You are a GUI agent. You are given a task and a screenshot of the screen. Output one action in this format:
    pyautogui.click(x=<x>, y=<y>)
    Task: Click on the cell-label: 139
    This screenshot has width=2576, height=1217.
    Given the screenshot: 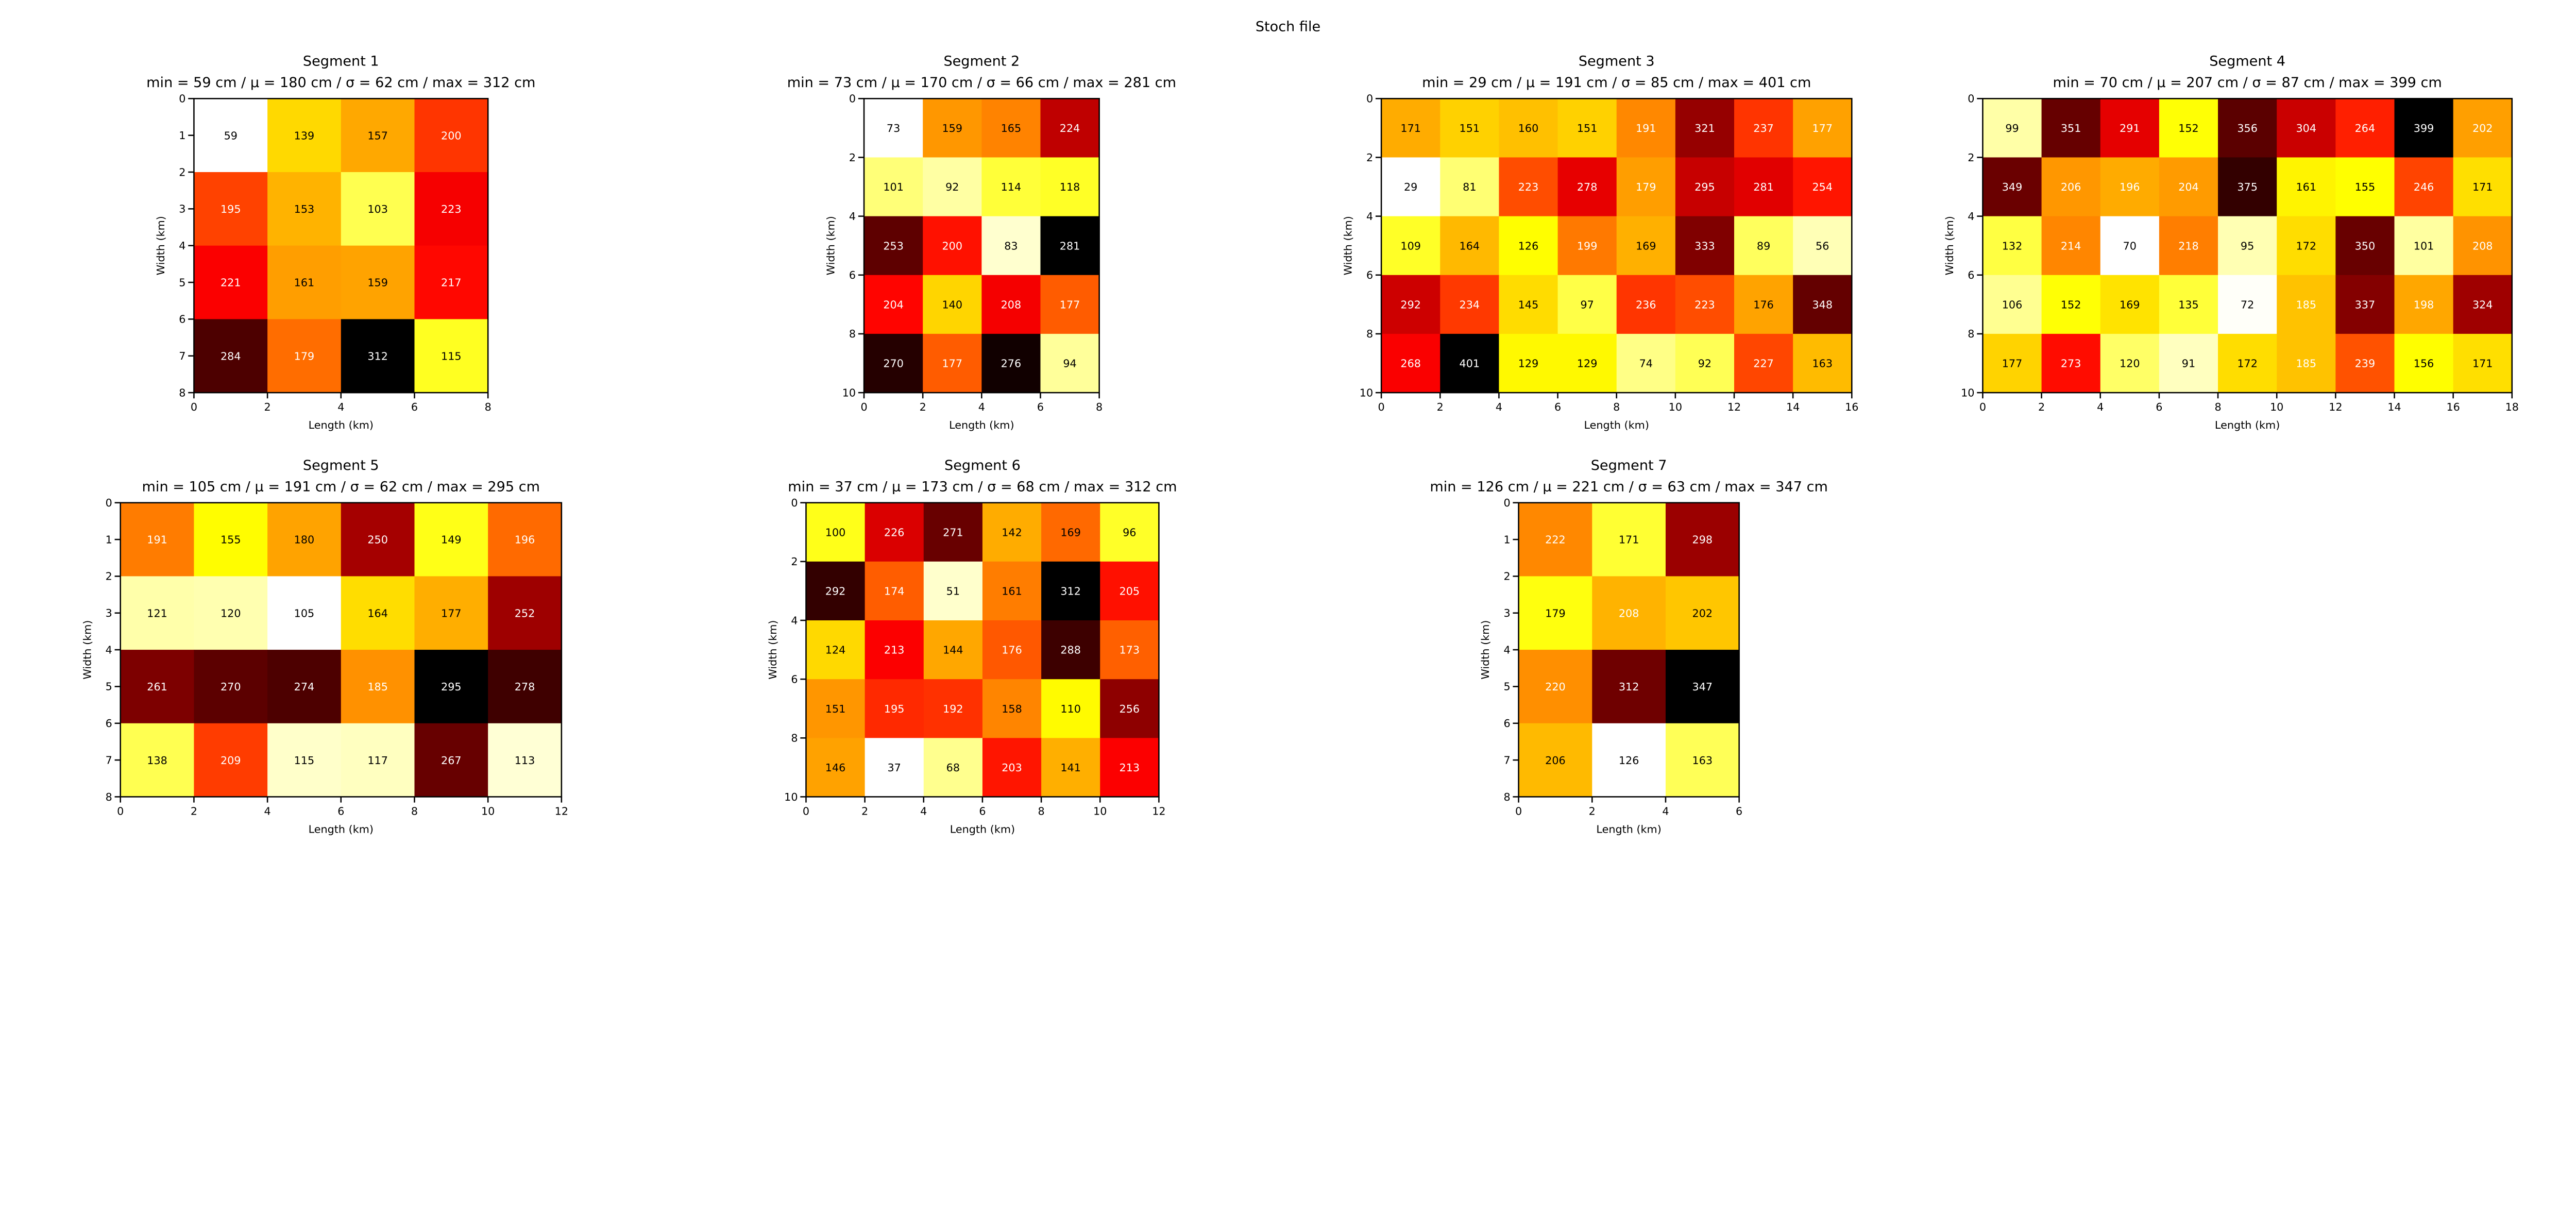 What is the action you would take?
    pyautogui.click(x=305, y=135)
    